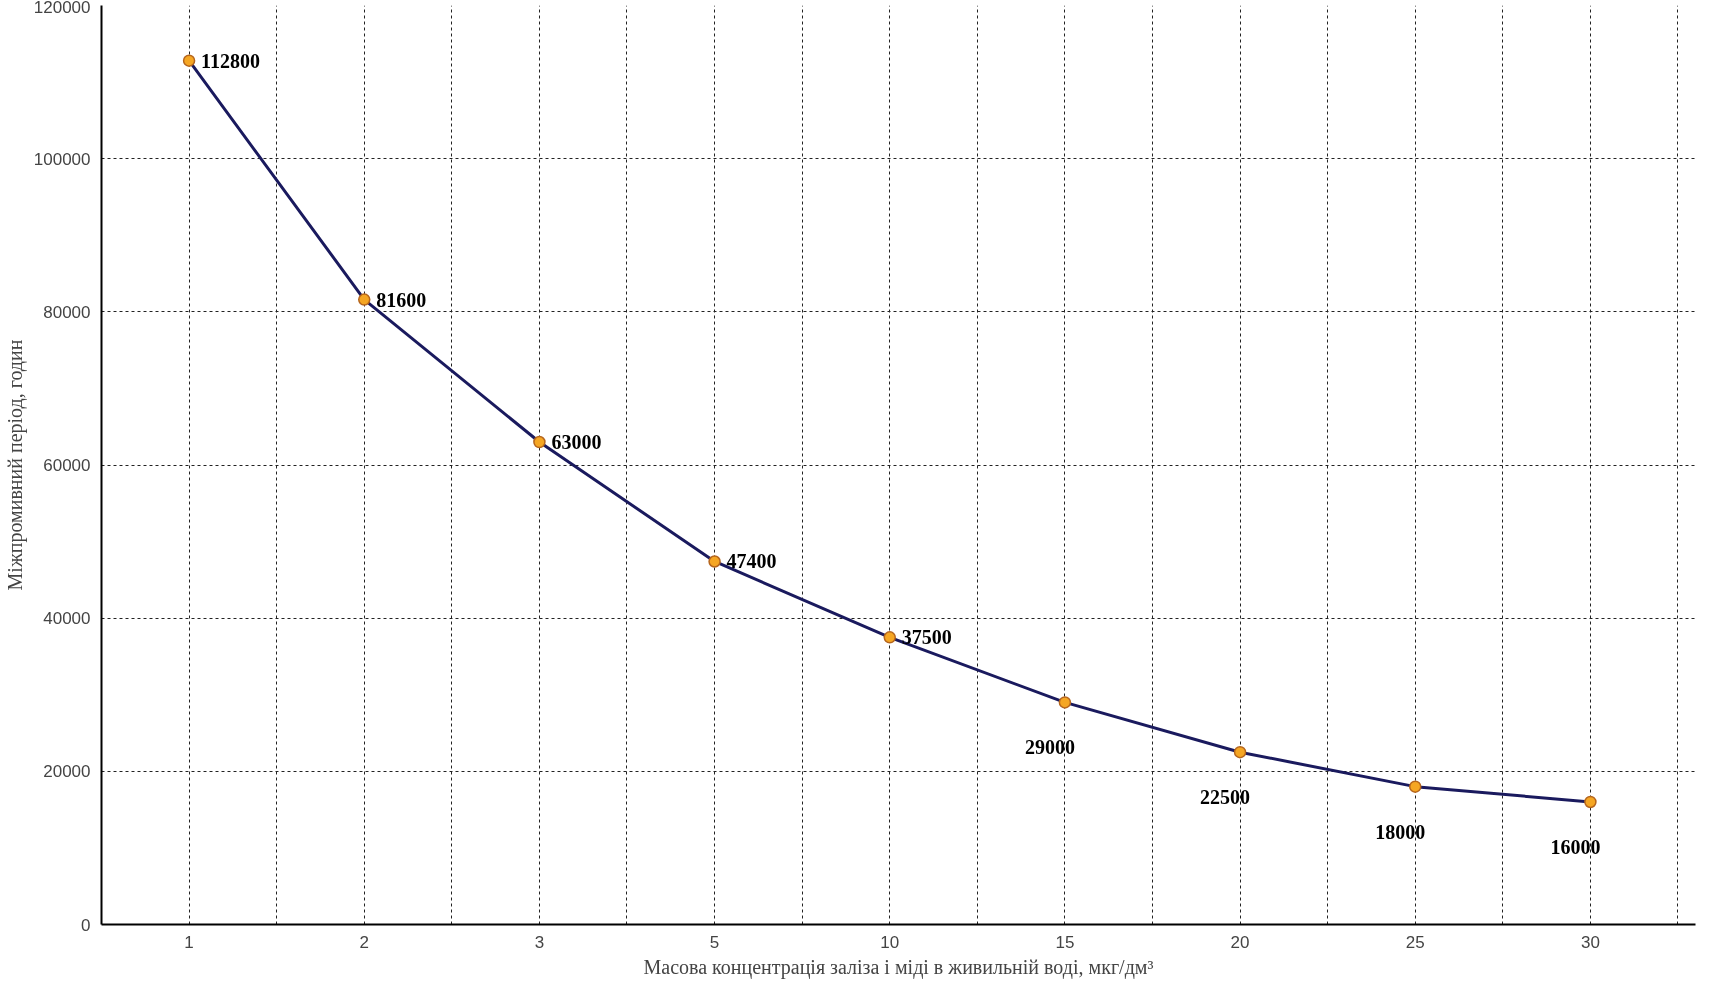 This screenshot has height=992, width=1713. Describe the element at coordinates (890, 942) in the screenshot. I see `x-tick-label: 10` at that location.